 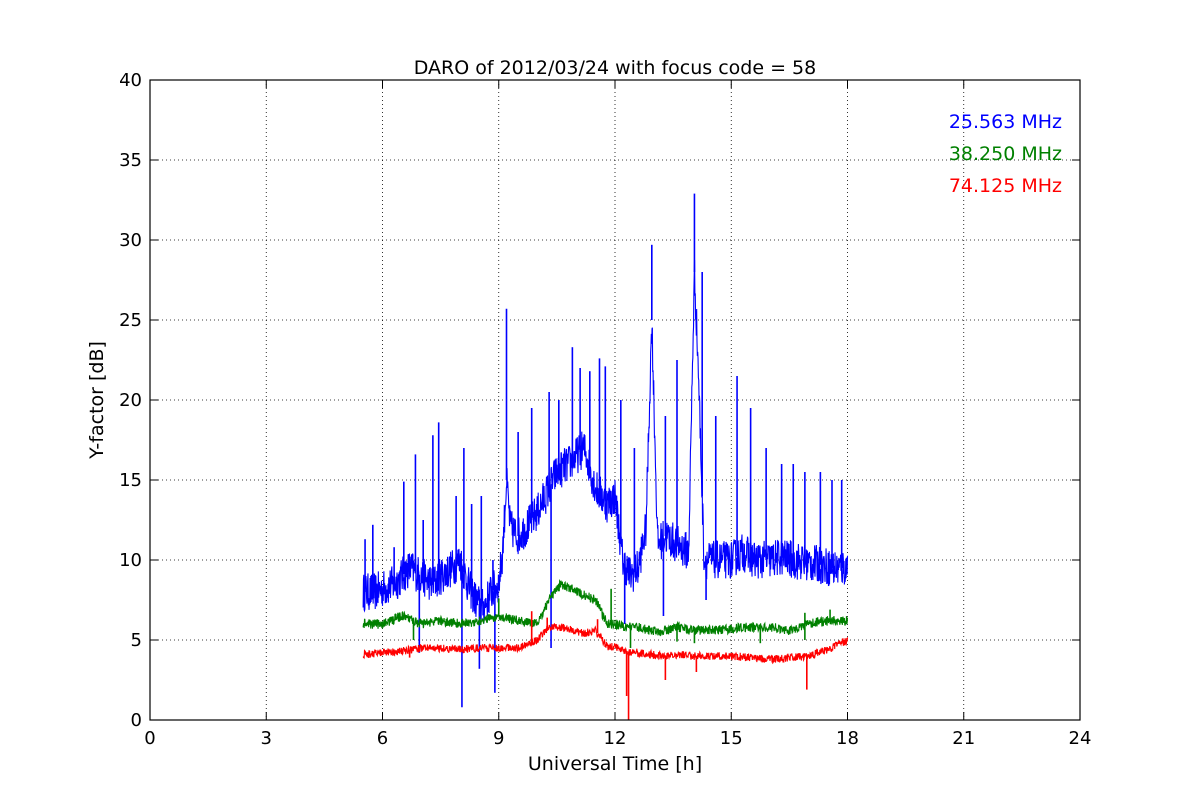 I want to click on legend: 25.563 MHz 38.250 MHz 74.125 MHz, so click(x=1005, y=154).